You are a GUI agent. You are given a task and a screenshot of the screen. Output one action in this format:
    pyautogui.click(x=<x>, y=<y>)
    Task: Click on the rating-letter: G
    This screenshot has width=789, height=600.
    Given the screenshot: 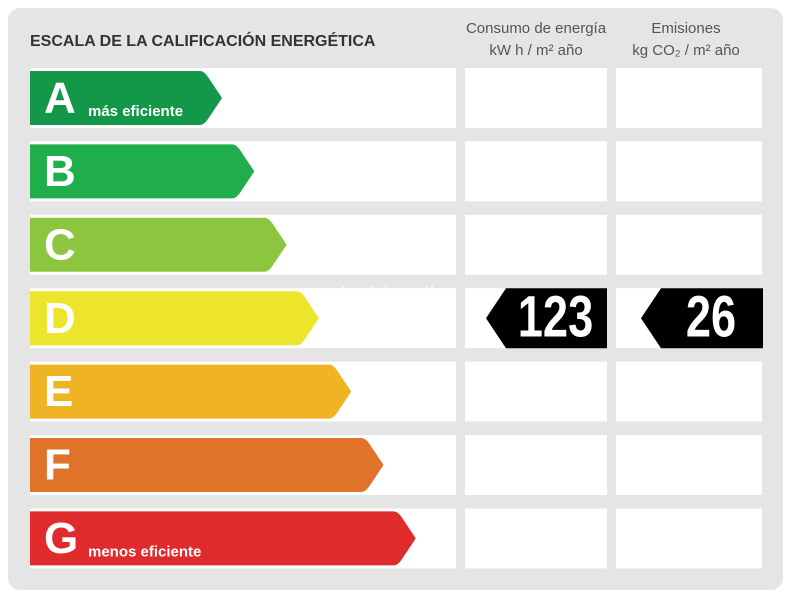 What is the action you would take?
    pyautogui.click(x=61, y=538)
    